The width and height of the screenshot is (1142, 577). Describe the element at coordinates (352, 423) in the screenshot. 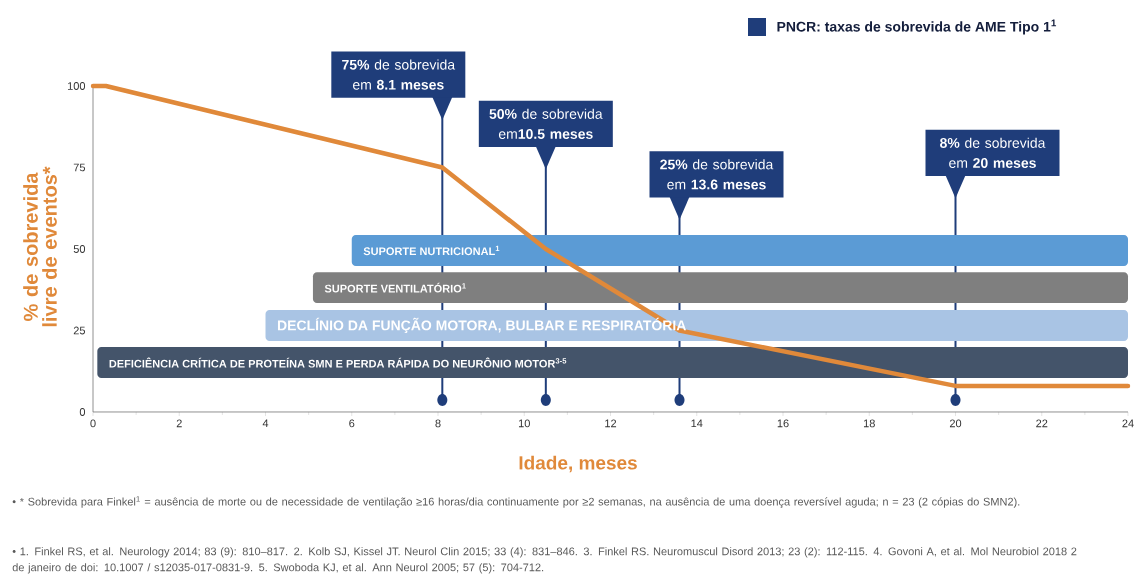

I see `x-tick-label: 6` at that location.